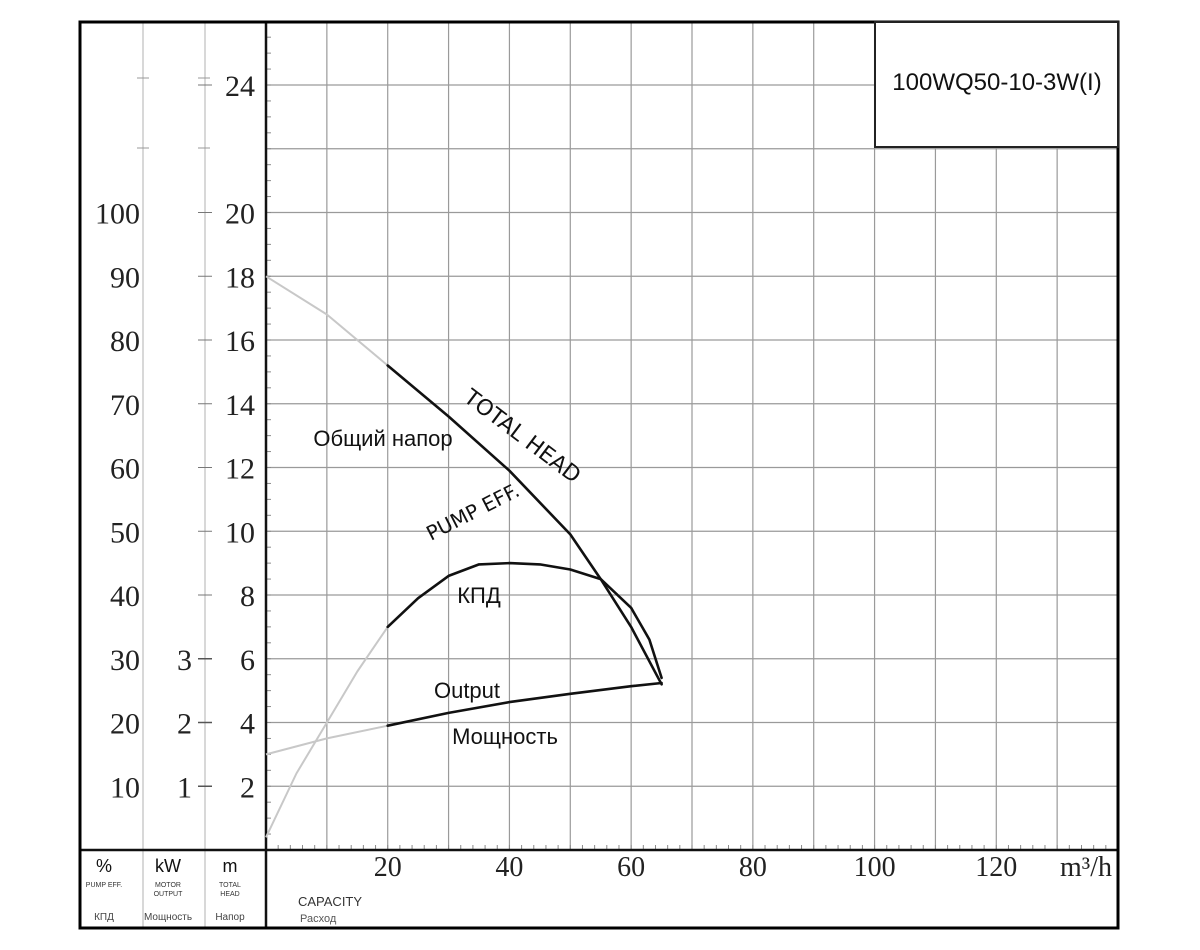 The height and width of the screenshot is (950, 1200). I want to click on x-tick-label: 100, so click(875, 867).